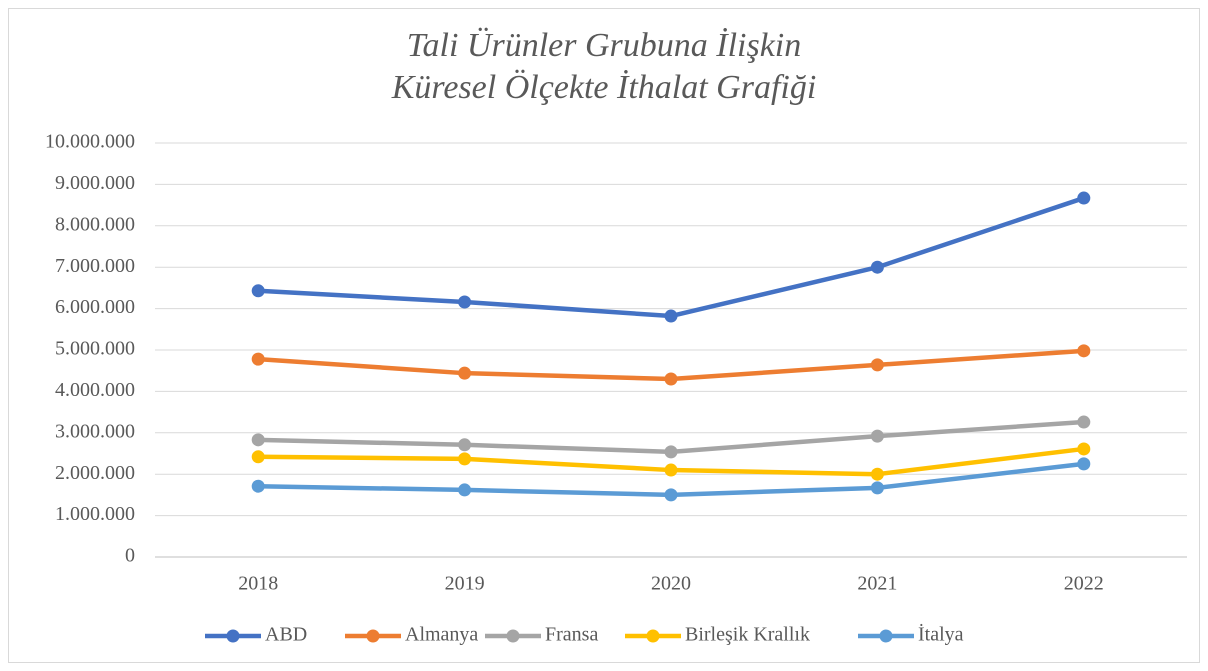 The height and width of the screenshot is (671, 1208). Describe the element at coordinates (95, 224) in the screenshot. I see `y-tick-label: 8.000.000` at that location.